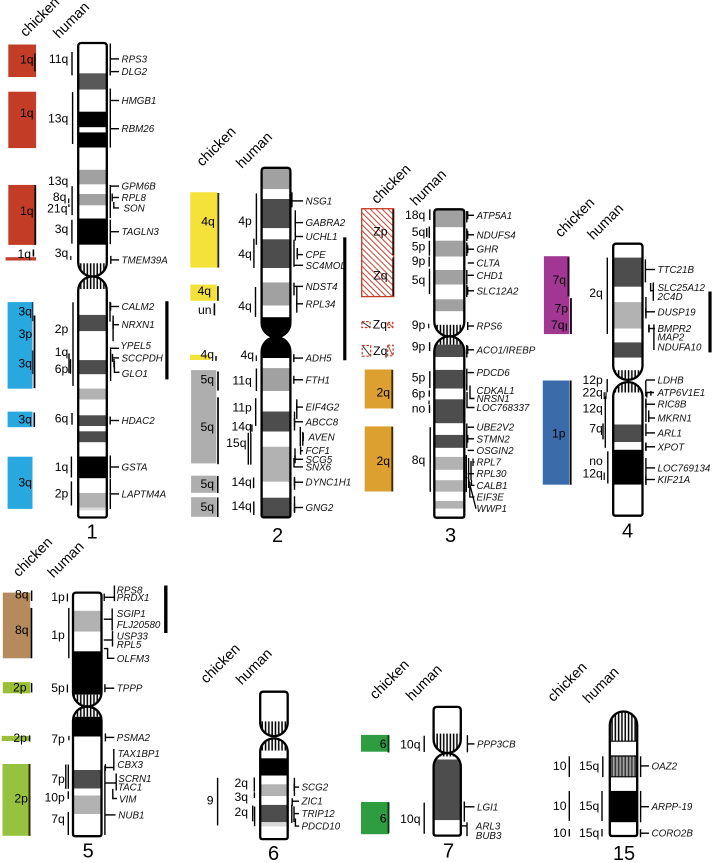 The width and height of the screenshot is (715, 863). What do you see at coordinates (489, 836) in the screenshot?
I see `svg-text: BUB3` at bounding box center [489, 836].